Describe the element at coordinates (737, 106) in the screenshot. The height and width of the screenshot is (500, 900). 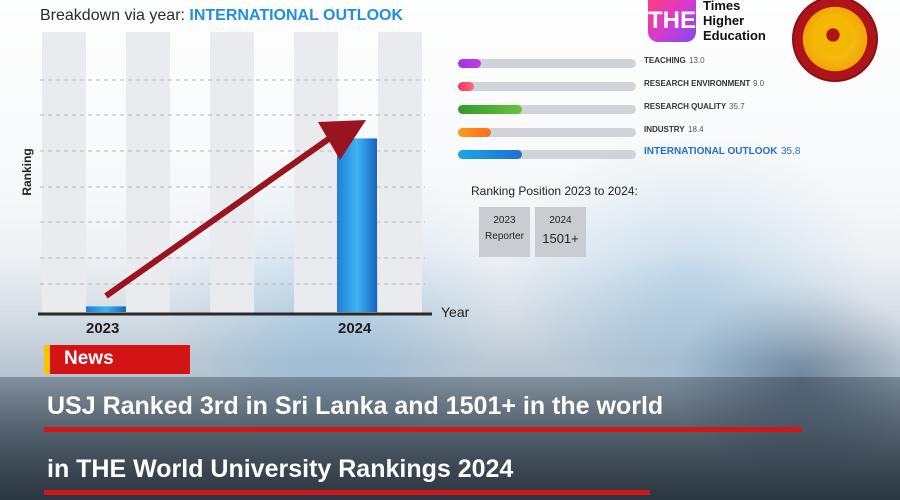
I see `metric-value: 35.7` at that location.